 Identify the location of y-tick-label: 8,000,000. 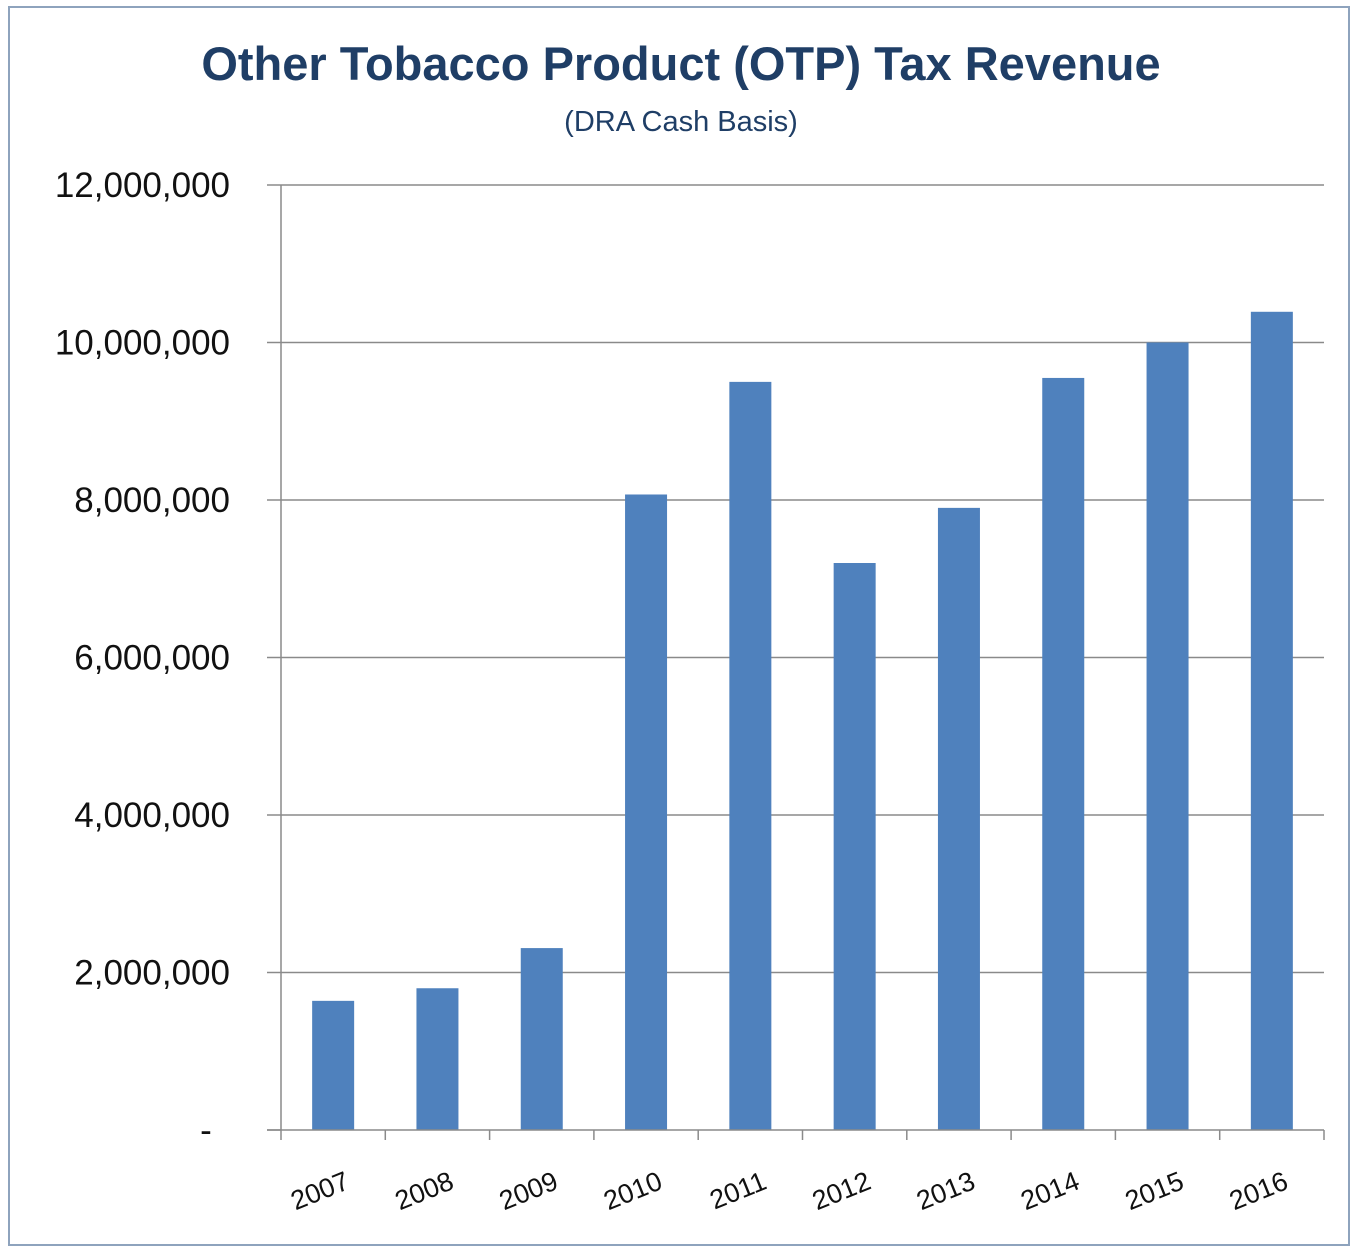
(152, 500).